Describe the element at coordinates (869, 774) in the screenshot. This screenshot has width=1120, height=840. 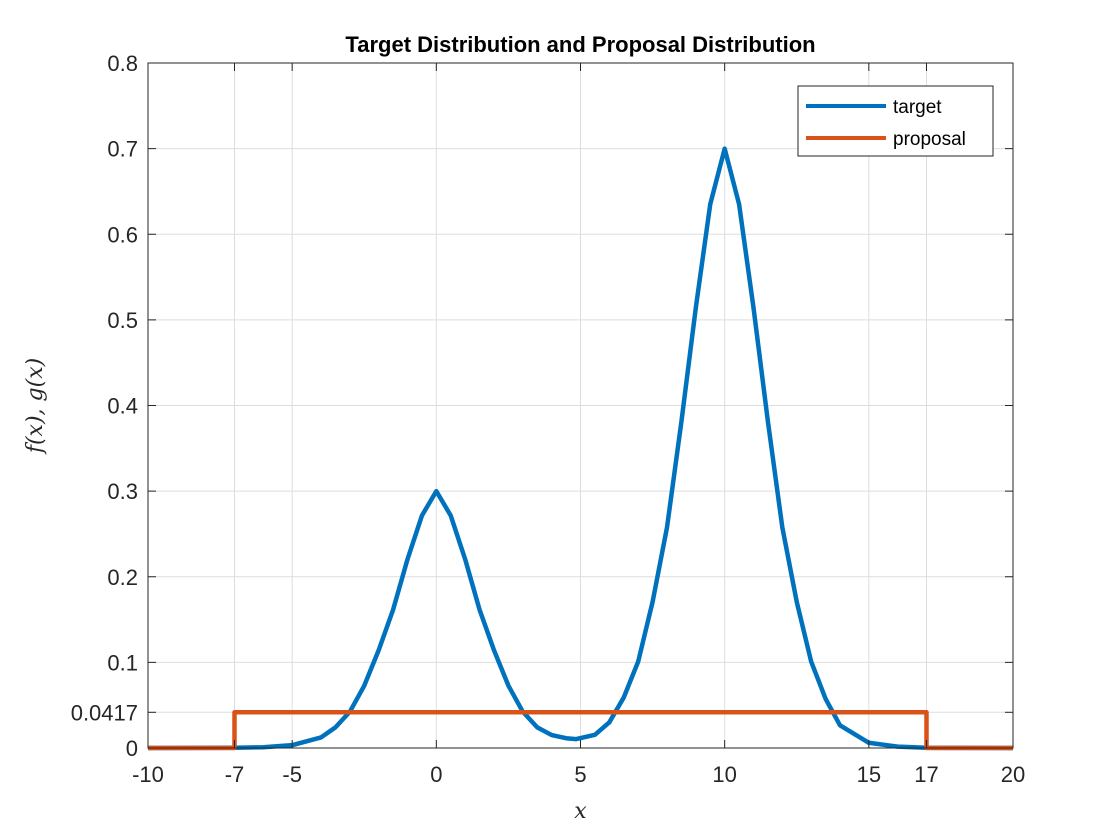
I see `x-tick-label: 15` at that location.